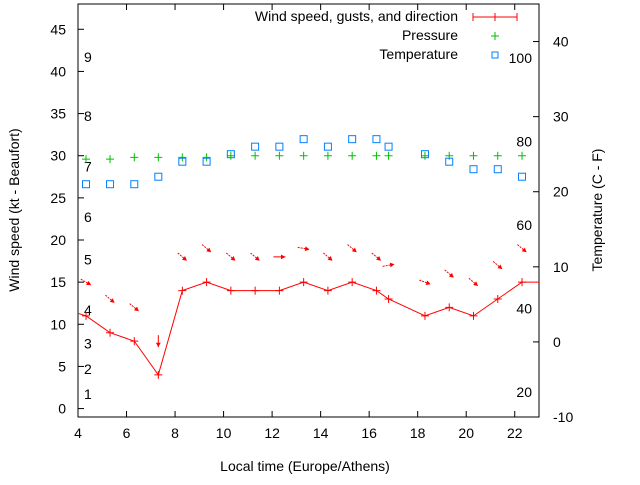 Image resolution: width=640 pixels, height=485 pixels. What do you see at coordinates (563, 417) in the screenshot?
I see `y2-tick-label: -10` at bounding box center [563, 417].